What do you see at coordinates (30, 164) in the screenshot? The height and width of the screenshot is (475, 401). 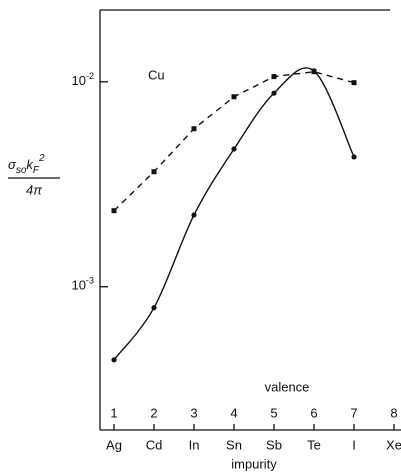 I see `y-label-part: k` at bounding box center [30, 164].